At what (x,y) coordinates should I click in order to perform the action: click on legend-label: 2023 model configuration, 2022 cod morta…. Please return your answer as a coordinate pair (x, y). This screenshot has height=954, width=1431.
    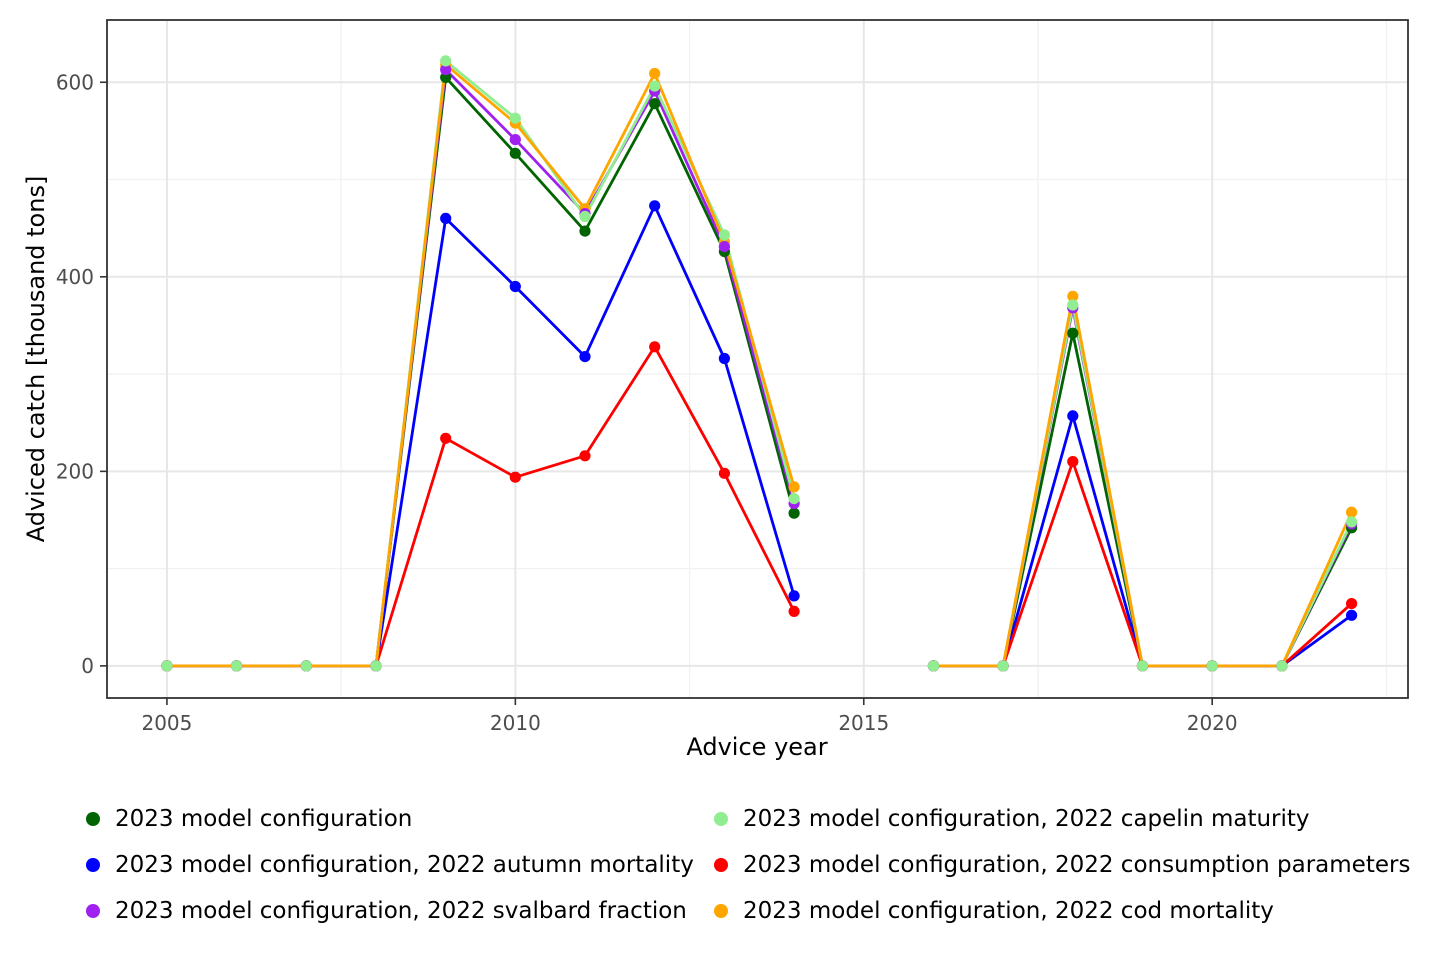
    Looking at the image, I should click on (1008, 911).